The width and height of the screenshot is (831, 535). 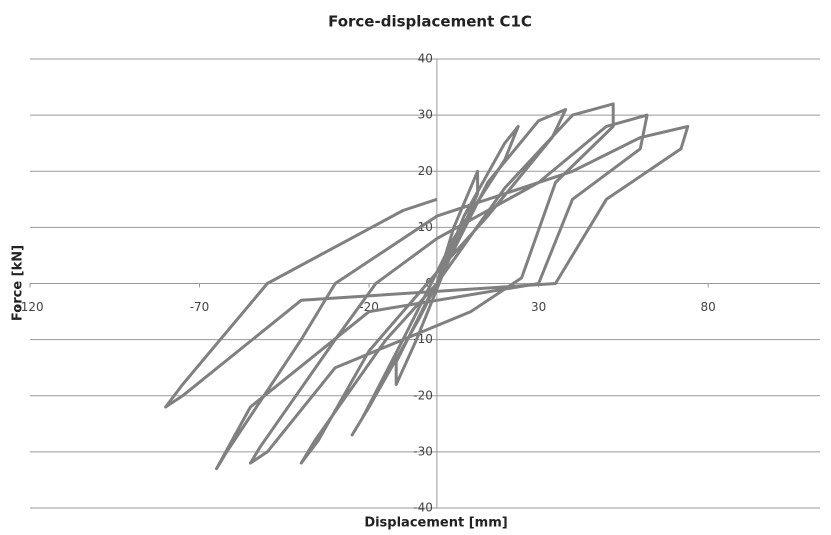 What do you see at coordinates (423, 508) in the screenshot?
I see `y-tick-label: -40` at bounding box center [423, 508].